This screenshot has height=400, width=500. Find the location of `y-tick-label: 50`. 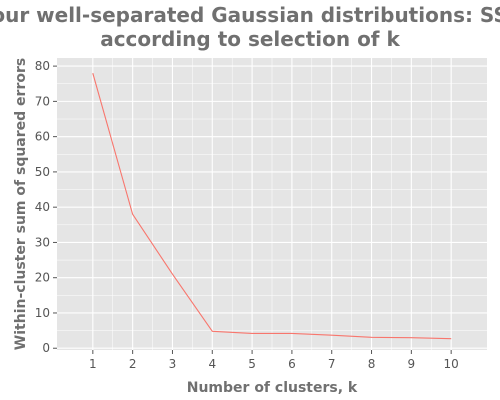

y-tick-label: 50 is located at coordinates (42, 172).